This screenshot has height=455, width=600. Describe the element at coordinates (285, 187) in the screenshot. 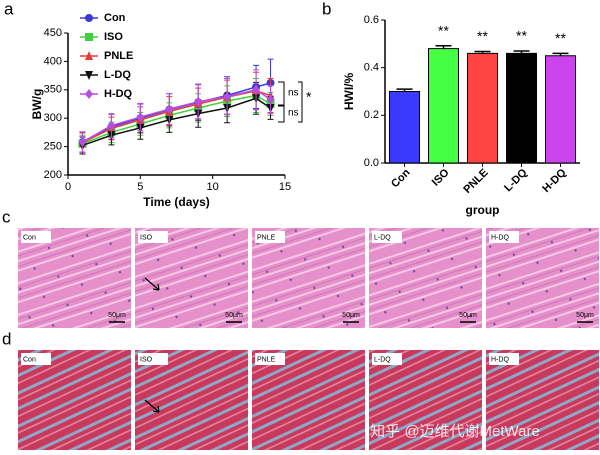

I see `x-tick-label: 15` at that location.